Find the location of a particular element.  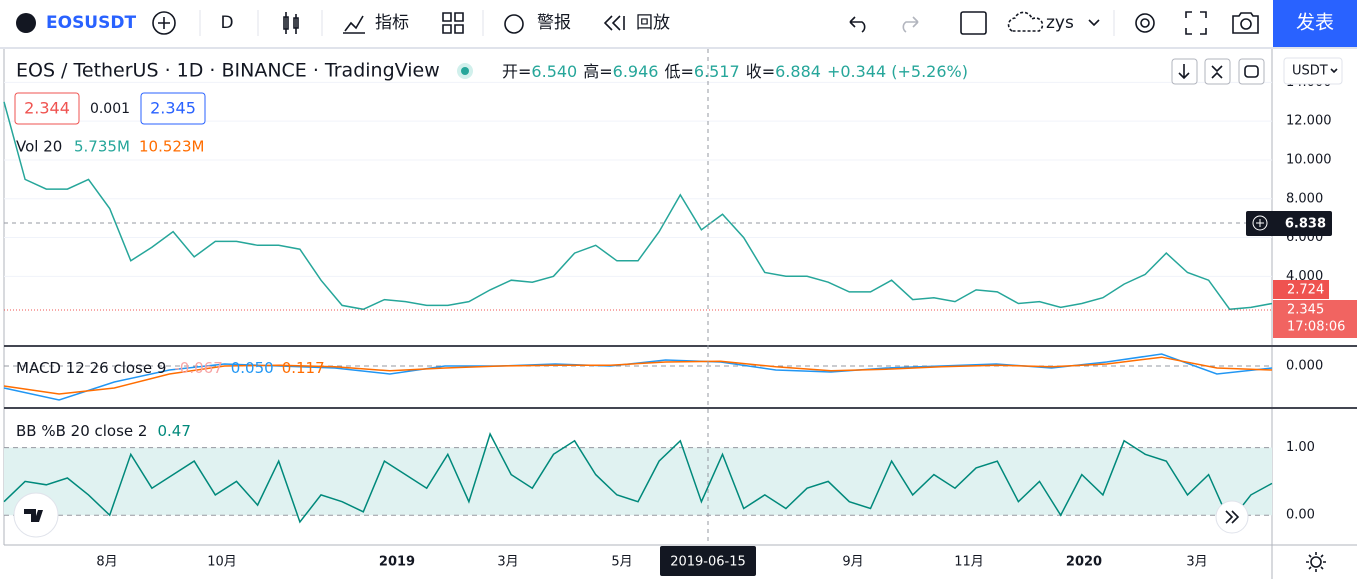

last-price: 2.345 is located at coordinates (1305, 310).